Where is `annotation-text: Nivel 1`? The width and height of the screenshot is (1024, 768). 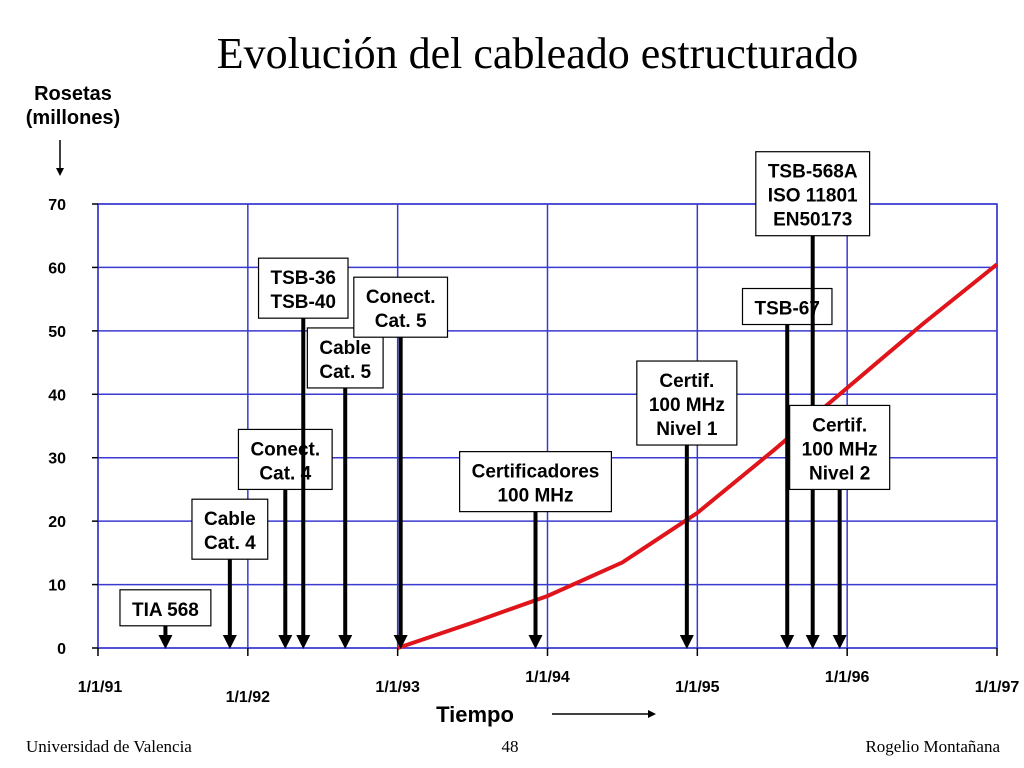 annotation-text: Nivel 1 is located at coordinates (687, 429).